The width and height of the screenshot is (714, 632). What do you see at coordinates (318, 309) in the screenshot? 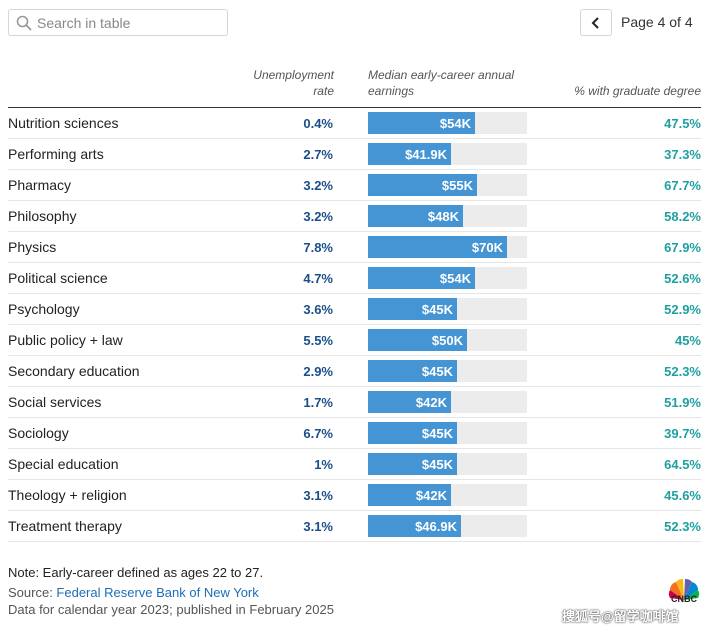
I see `unemployment-rate: 3.6%` at bounding box center [318, 309].